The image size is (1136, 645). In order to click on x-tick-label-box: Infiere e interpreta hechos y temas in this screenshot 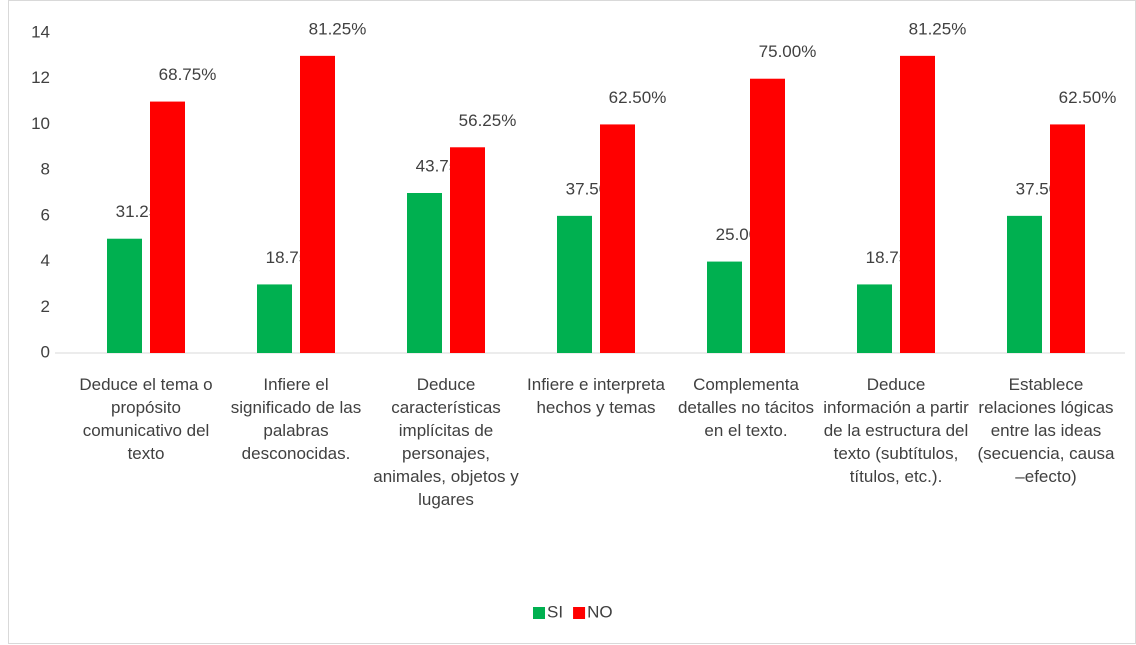, I will do `click(596, 396)`.